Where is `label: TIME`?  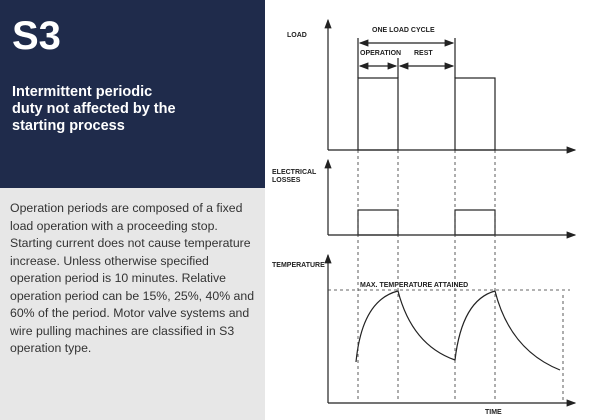
label: TIME is located at coordinates (493, 412).